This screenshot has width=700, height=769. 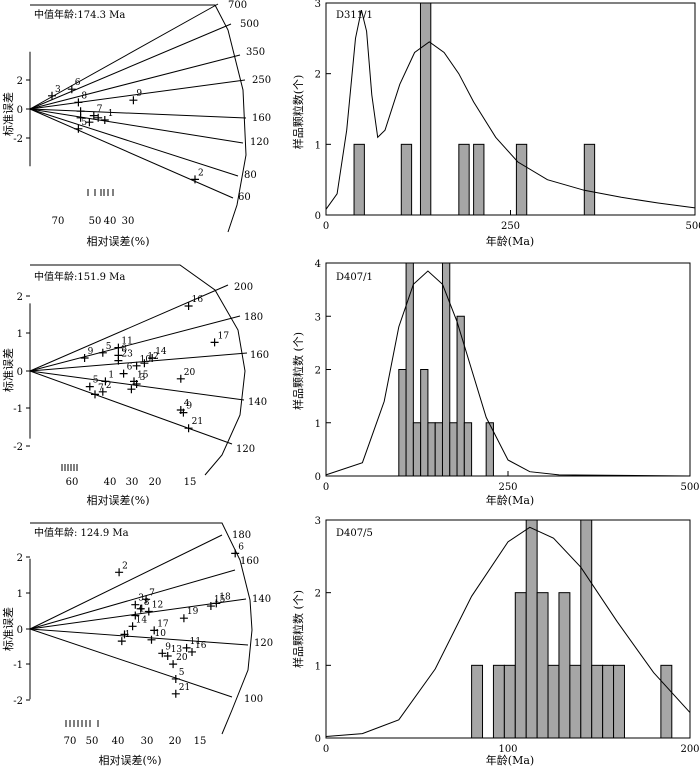 What do you see at coordinates (111, 375) in the screenshot?
I see `radial-point-label: 1` at bounding box center [111, 375].